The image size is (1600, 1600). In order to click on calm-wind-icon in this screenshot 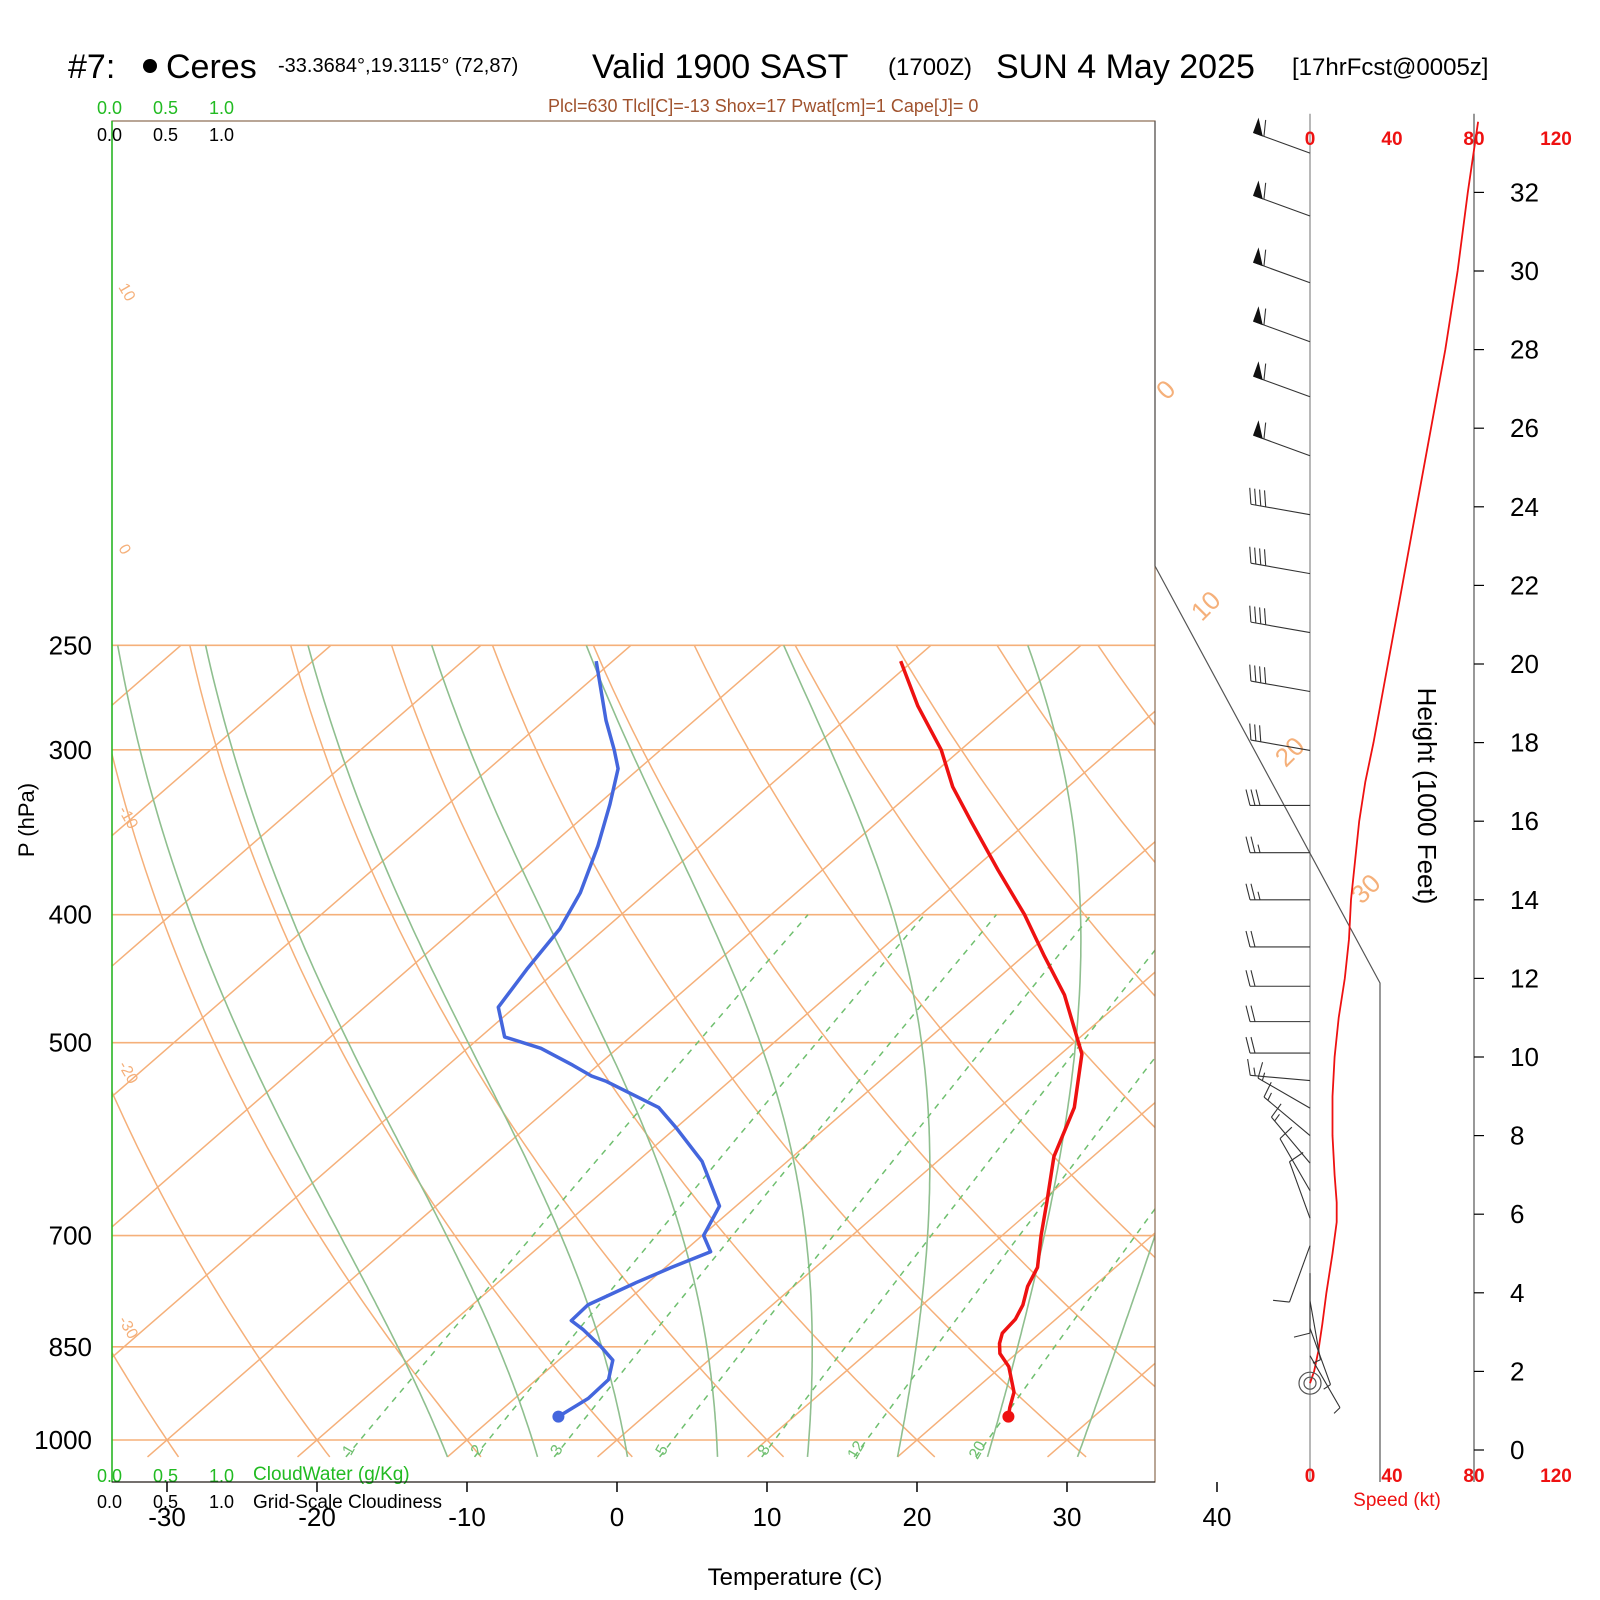, I will do `click(1310, 1383)`.